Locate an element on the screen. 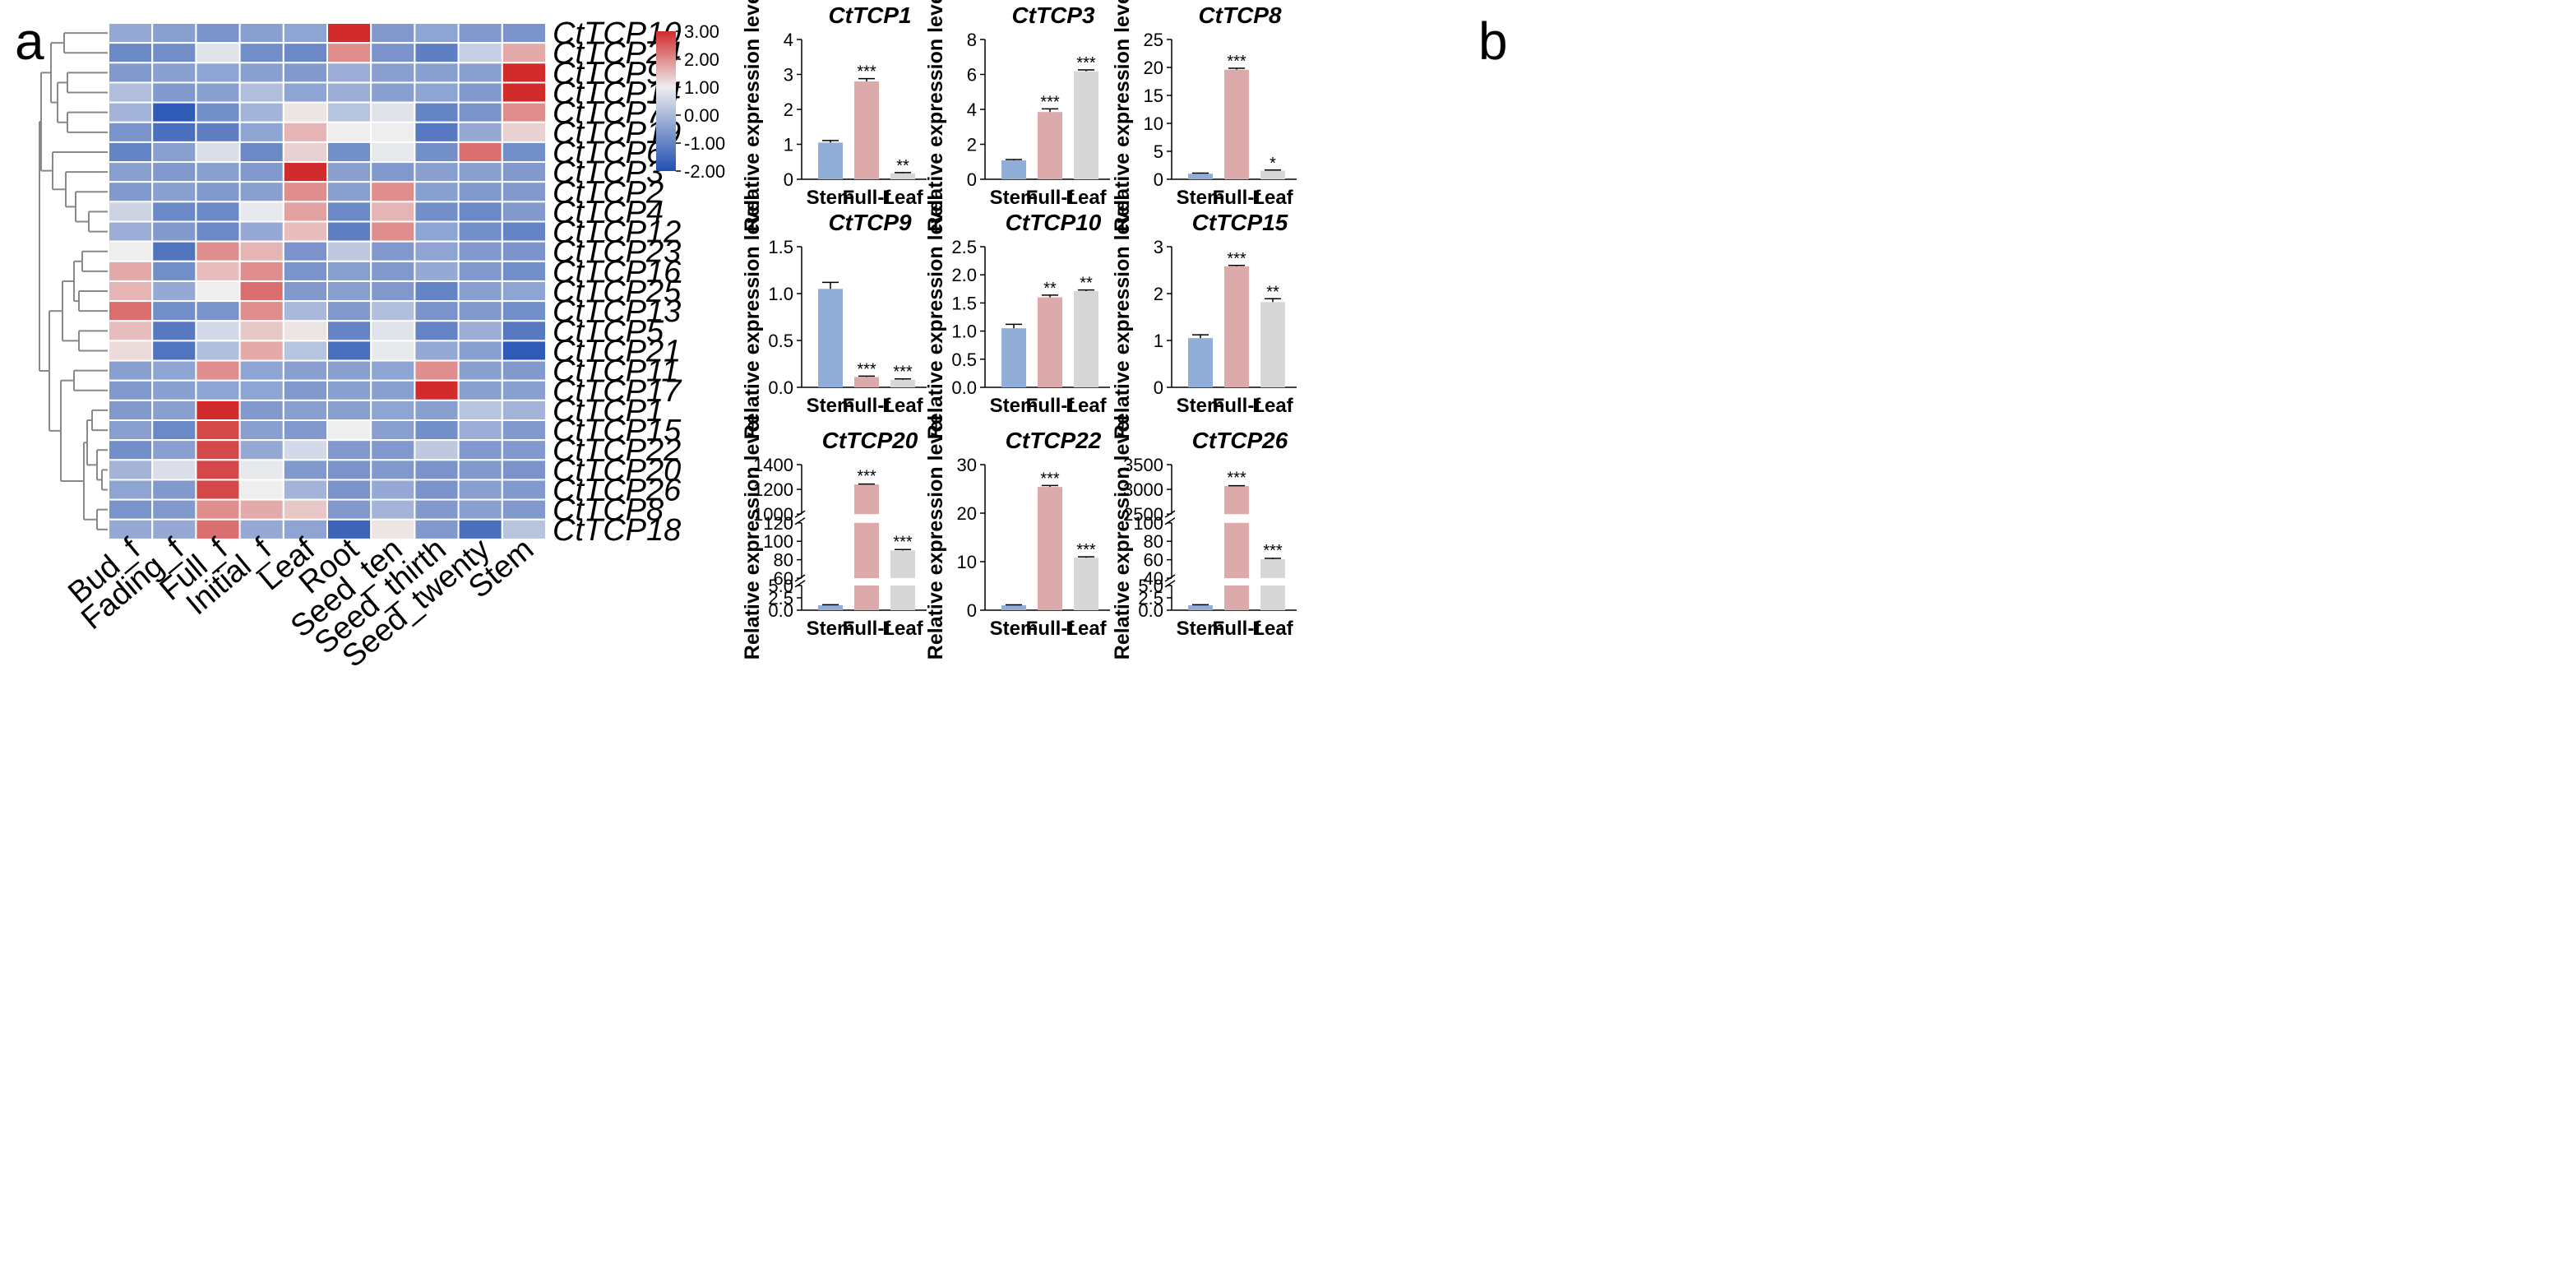  y-tick-label: 1 is located at coordinates (1158, 341).